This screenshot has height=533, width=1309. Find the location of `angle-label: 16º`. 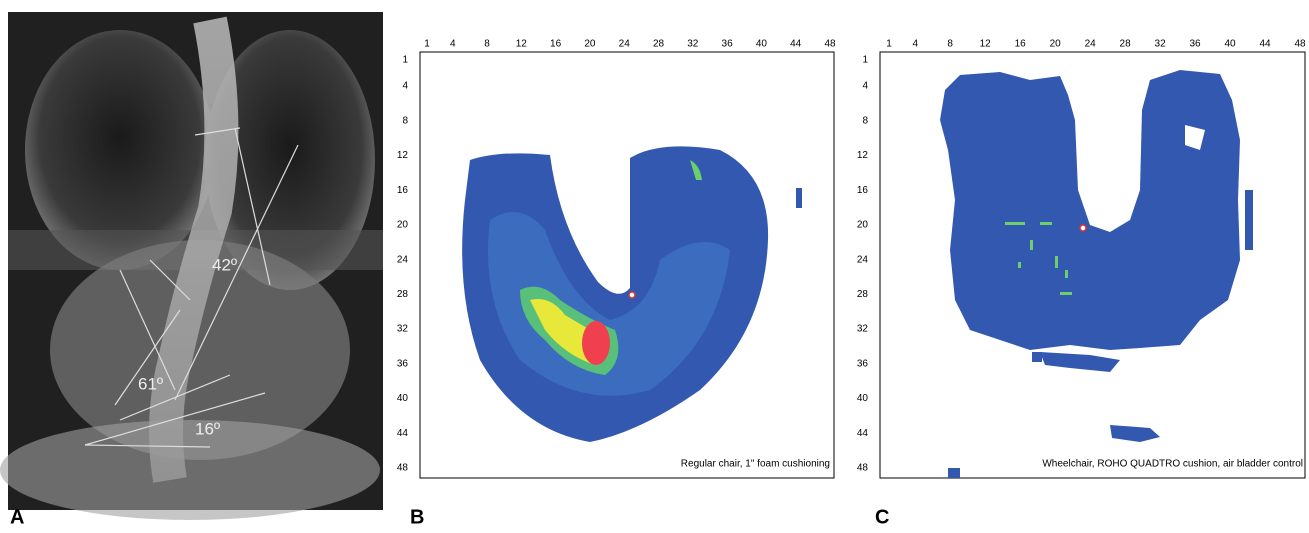

angle-label: 16º is located at coordinates (207, 428).